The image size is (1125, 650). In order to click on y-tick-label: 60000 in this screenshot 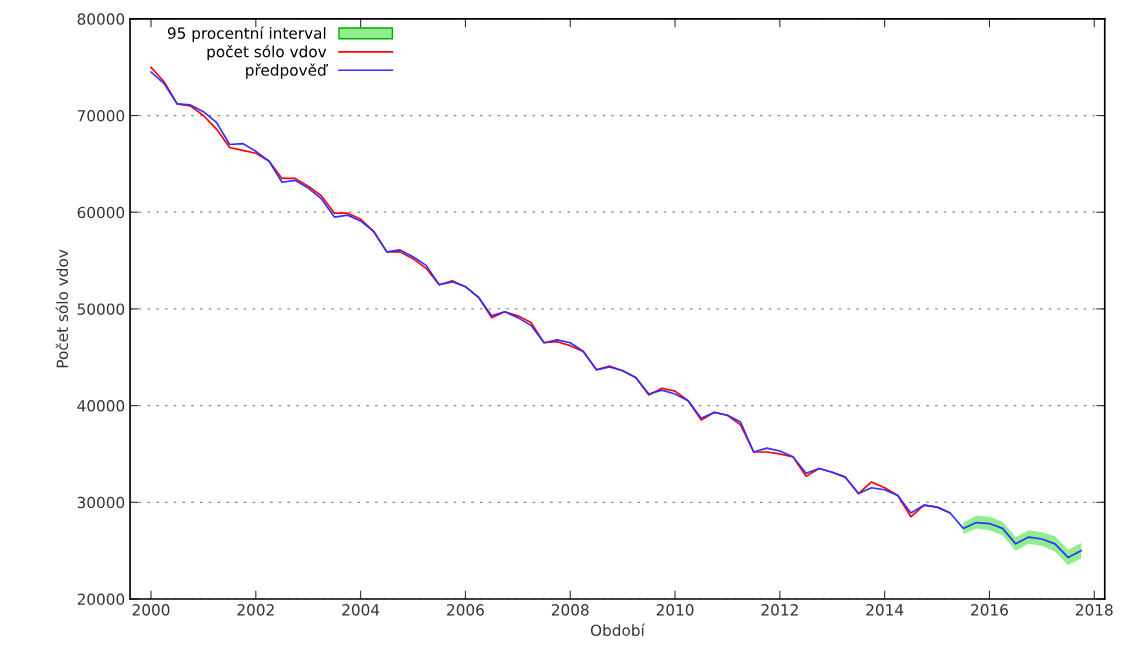, I will do `click(101, 212)`.